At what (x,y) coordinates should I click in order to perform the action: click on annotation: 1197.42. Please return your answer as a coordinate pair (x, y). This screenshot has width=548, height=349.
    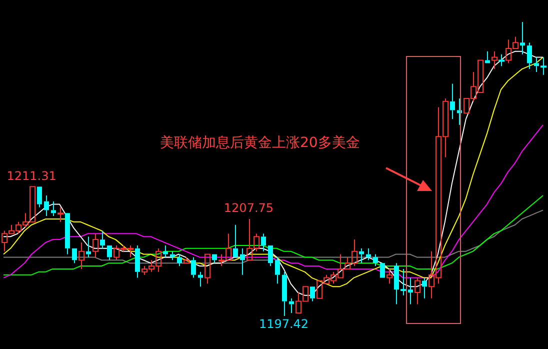
    Looking at the image, I should click on (283, 324).